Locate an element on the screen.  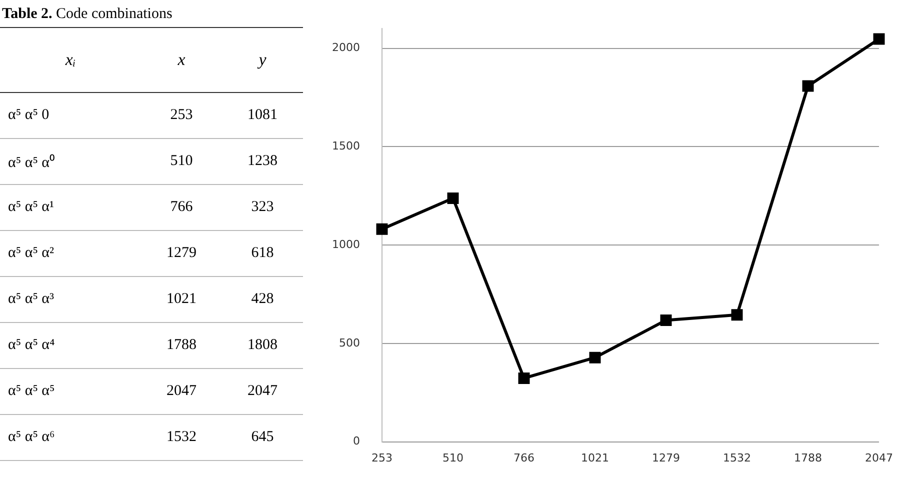
text: α⁵ α⁵ α⁵ is located at coordinates (71, 391).